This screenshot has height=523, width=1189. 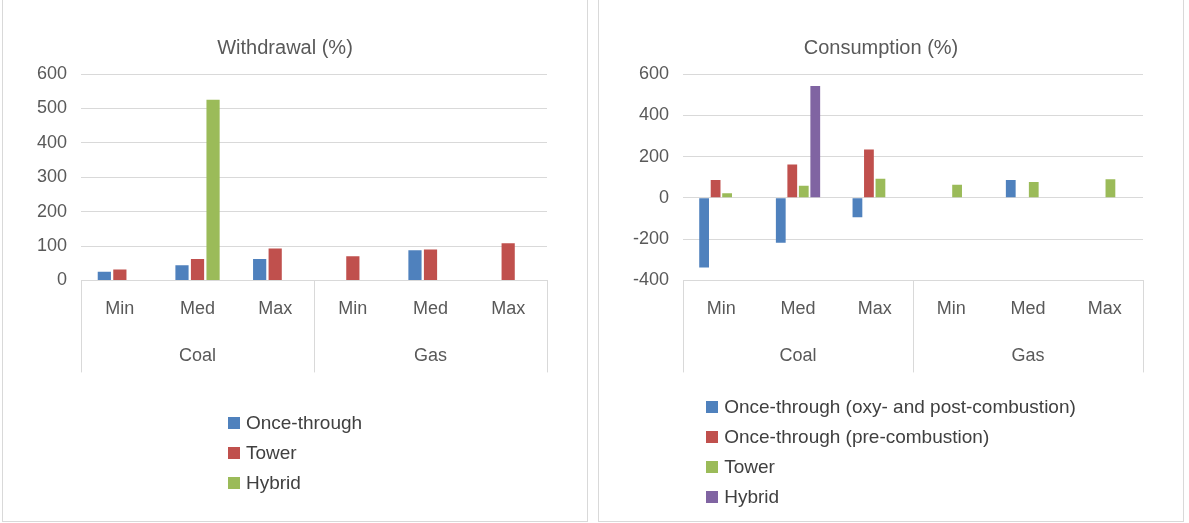 I want to click on y-tick-label: 100, so click(x=52, y=244).